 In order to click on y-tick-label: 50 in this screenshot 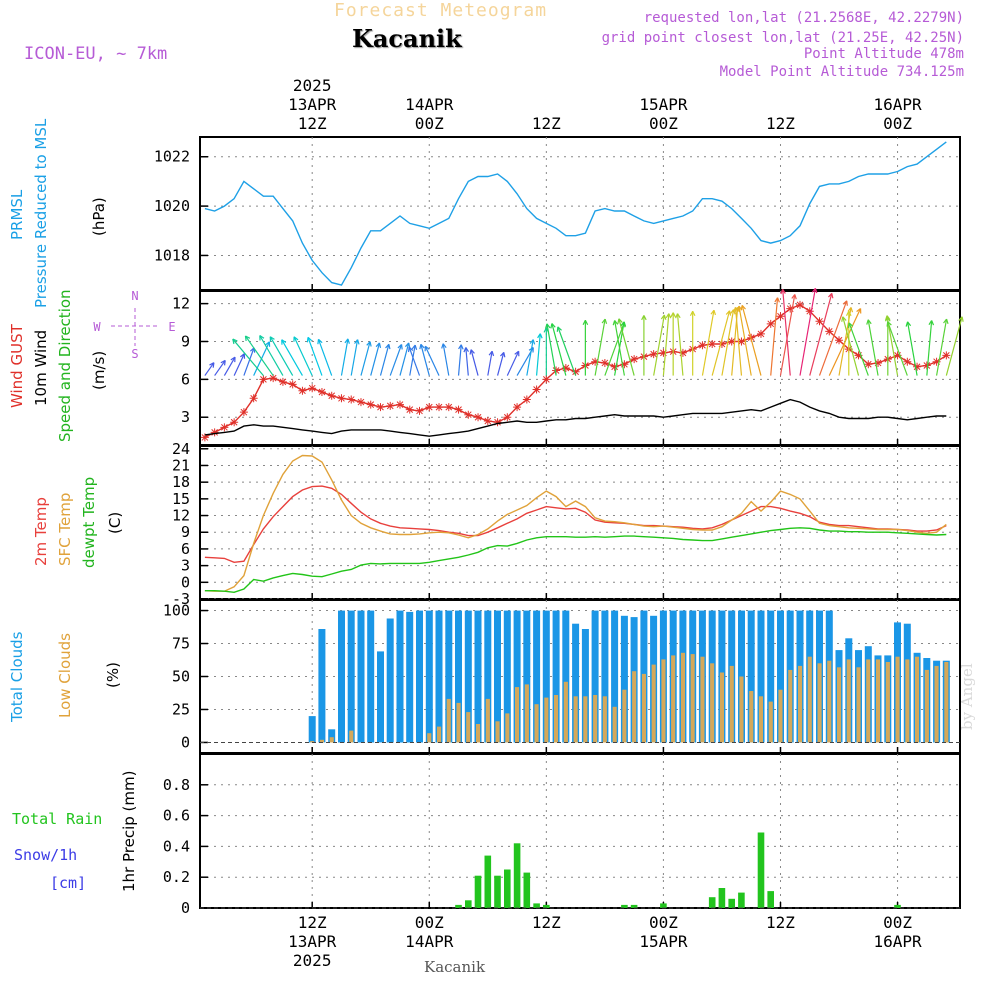, I will do `click(181, 677)`.